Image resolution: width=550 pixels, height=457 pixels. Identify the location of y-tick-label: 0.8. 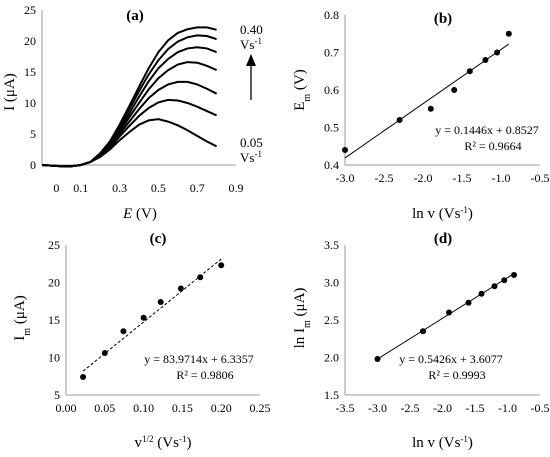
(331, 15).